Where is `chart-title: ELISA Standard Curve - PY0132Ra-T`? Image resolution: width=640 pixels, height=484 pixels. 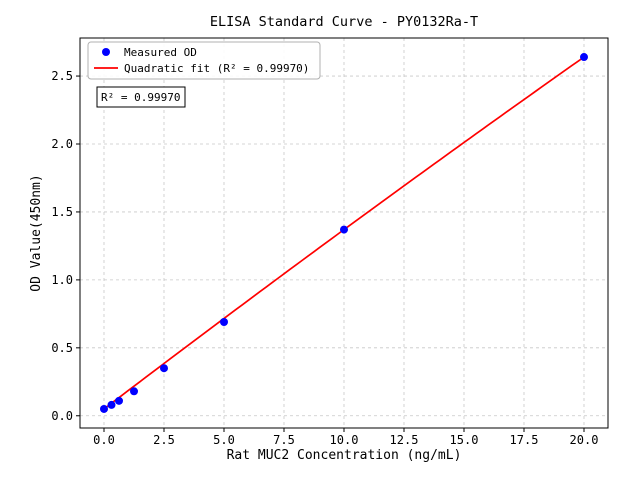
chart-title: ELISA Standard Curve - PY0132Ra-T is located at coordinates (344, 22).